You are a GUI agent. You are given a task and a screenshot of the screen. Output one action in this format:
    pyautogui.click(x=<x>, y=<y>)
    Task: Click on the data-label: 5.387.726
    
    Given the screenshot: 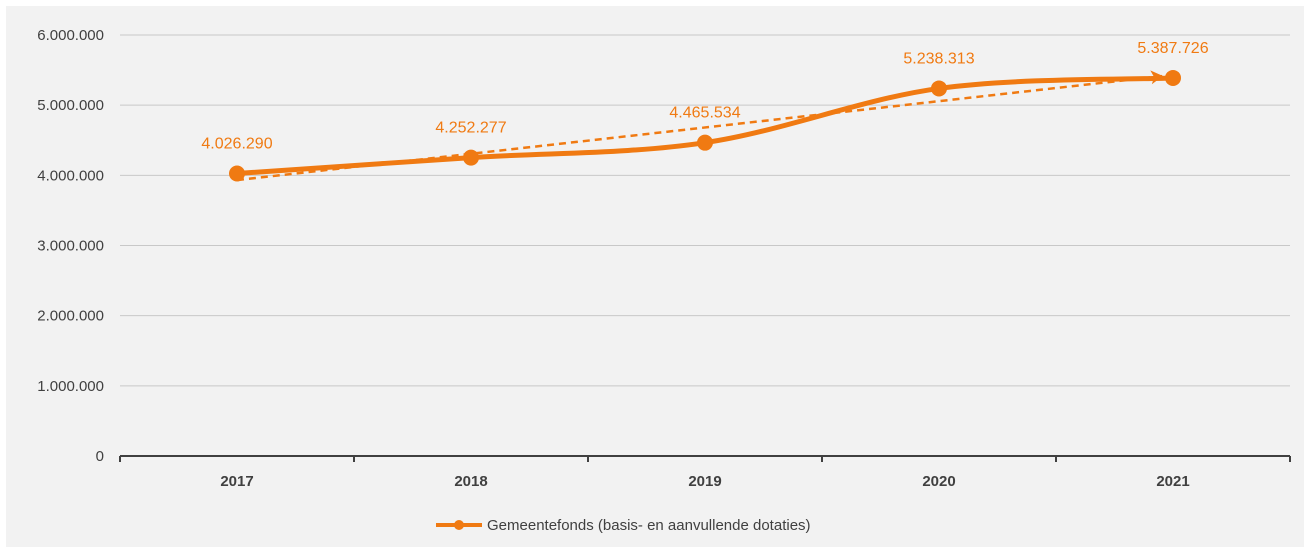 What is the action you would take?
    pyautogui.click(x=1172, y=48)
    